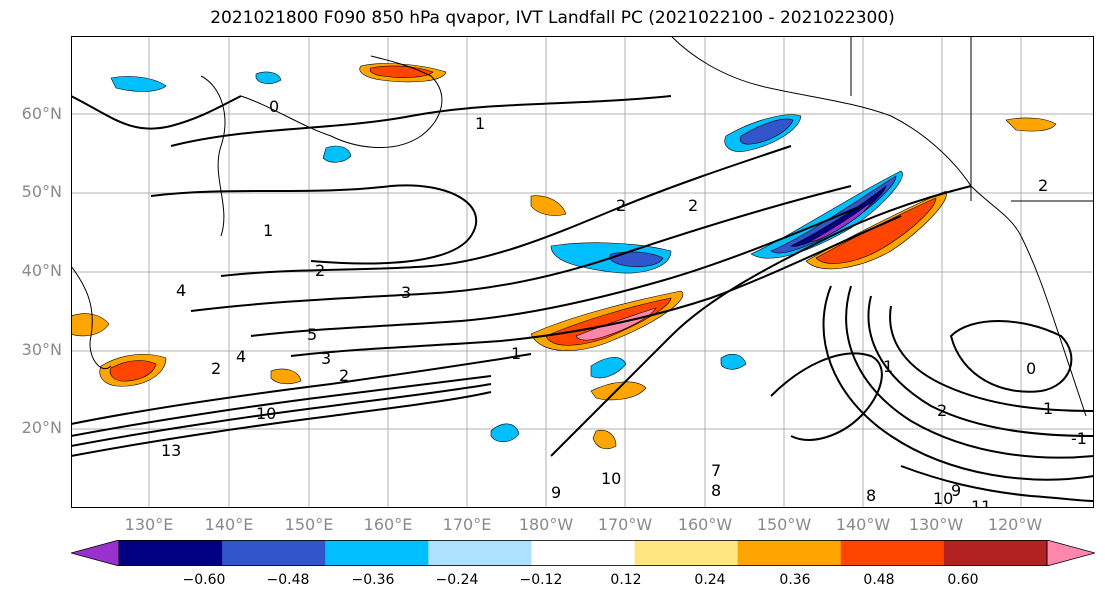 This screenshot has height=601, width=1105. Describe the element at coordinates (457, 580) in the screenshot. I see `colorbar-tick-label: −0.24` at that location.